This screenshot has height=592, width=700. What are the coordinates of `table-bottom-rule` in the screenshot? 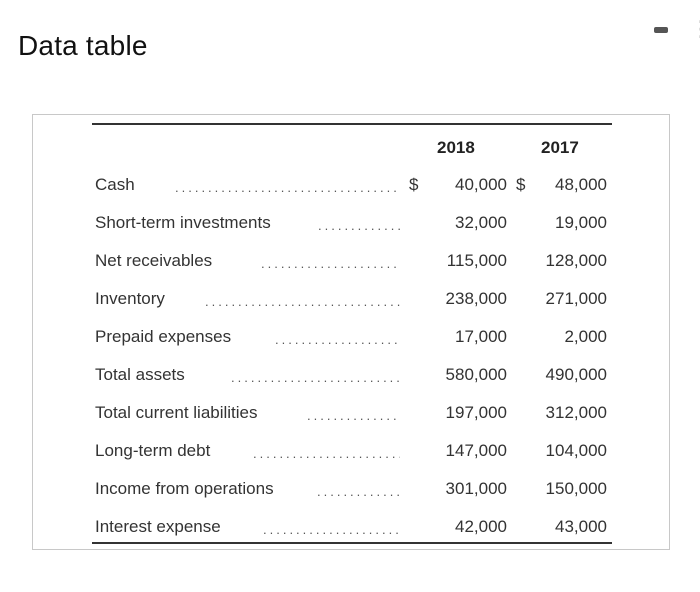 It's located at (352, 543).